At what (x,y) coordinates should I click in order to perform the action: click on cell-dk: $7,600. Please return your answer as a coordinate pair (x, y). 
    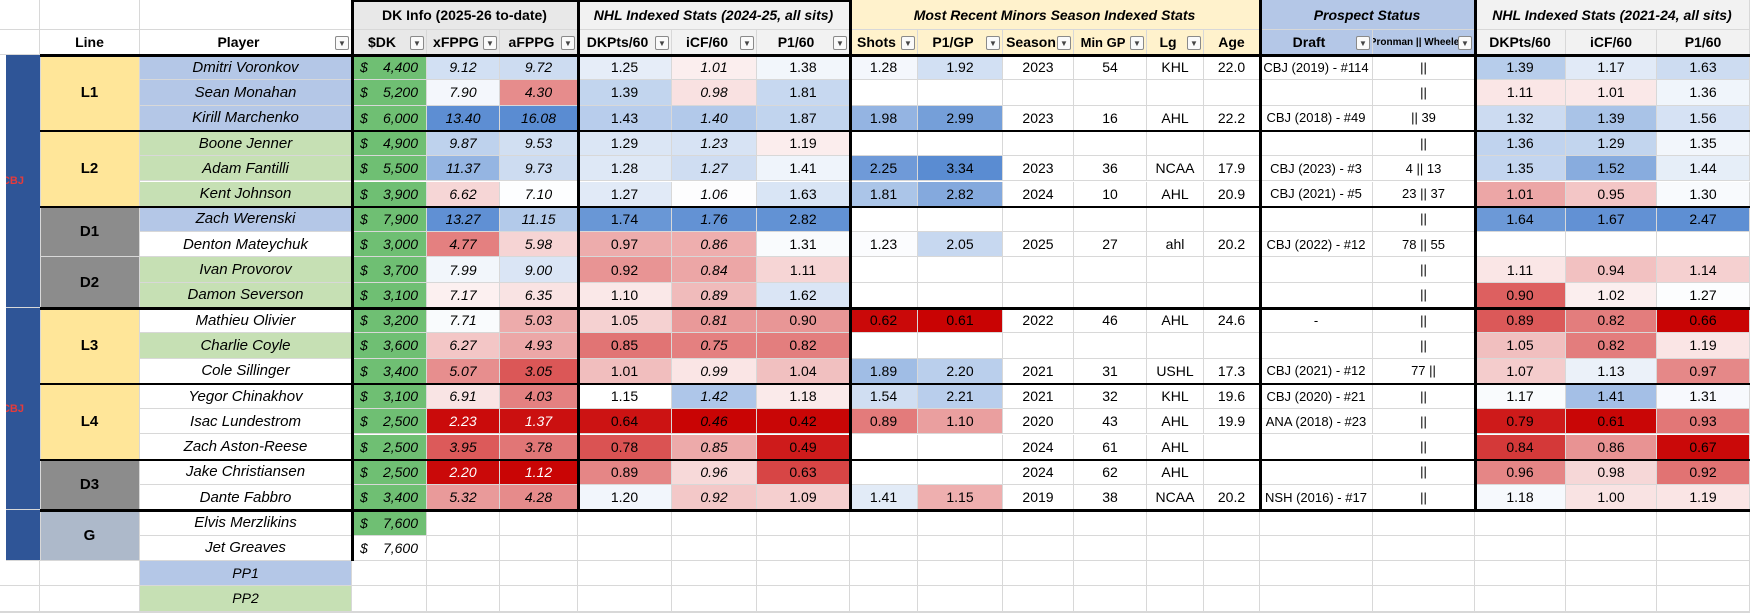
    Looking at the image, I should click on (389, 523).